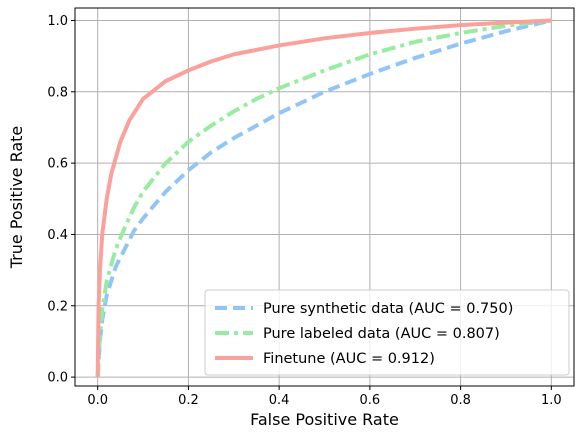 The image size is (582, 438). What do you see at coordinates (279, 400) in the screenshot?
I see `x-tick-label-2: 0.4` at bounding box center [279, 400].